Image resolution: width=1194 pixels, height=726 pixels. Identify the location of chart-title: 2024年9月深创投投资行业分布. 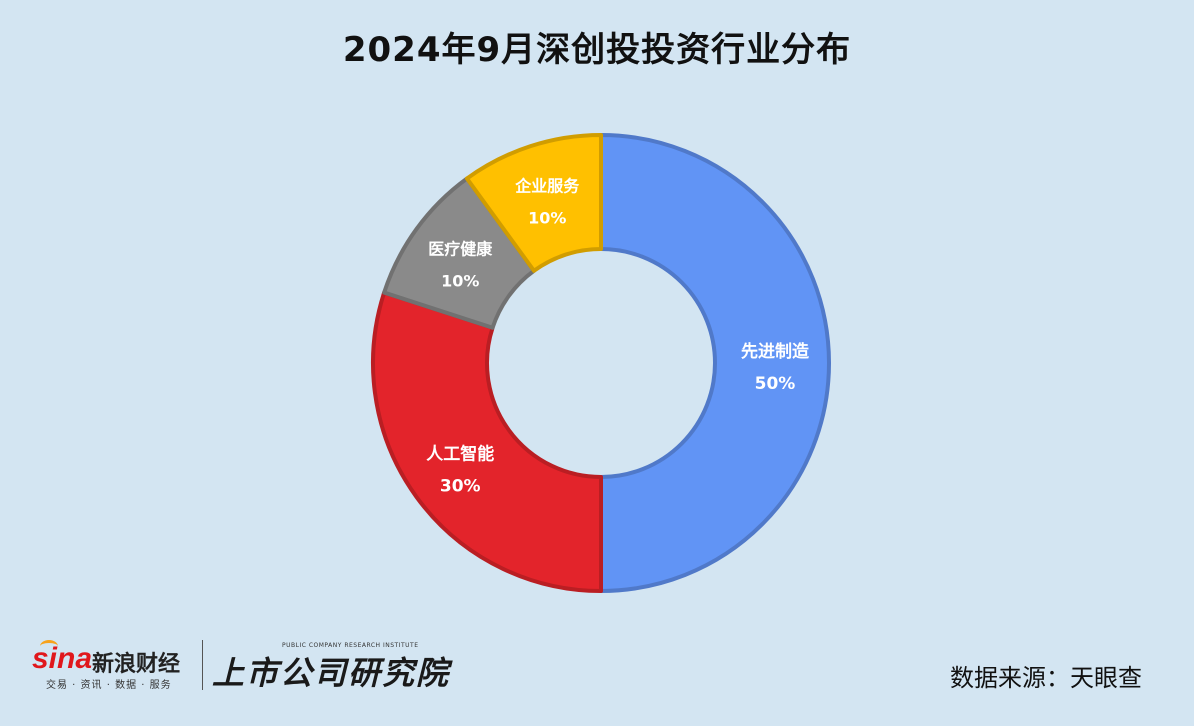
(597, 50).